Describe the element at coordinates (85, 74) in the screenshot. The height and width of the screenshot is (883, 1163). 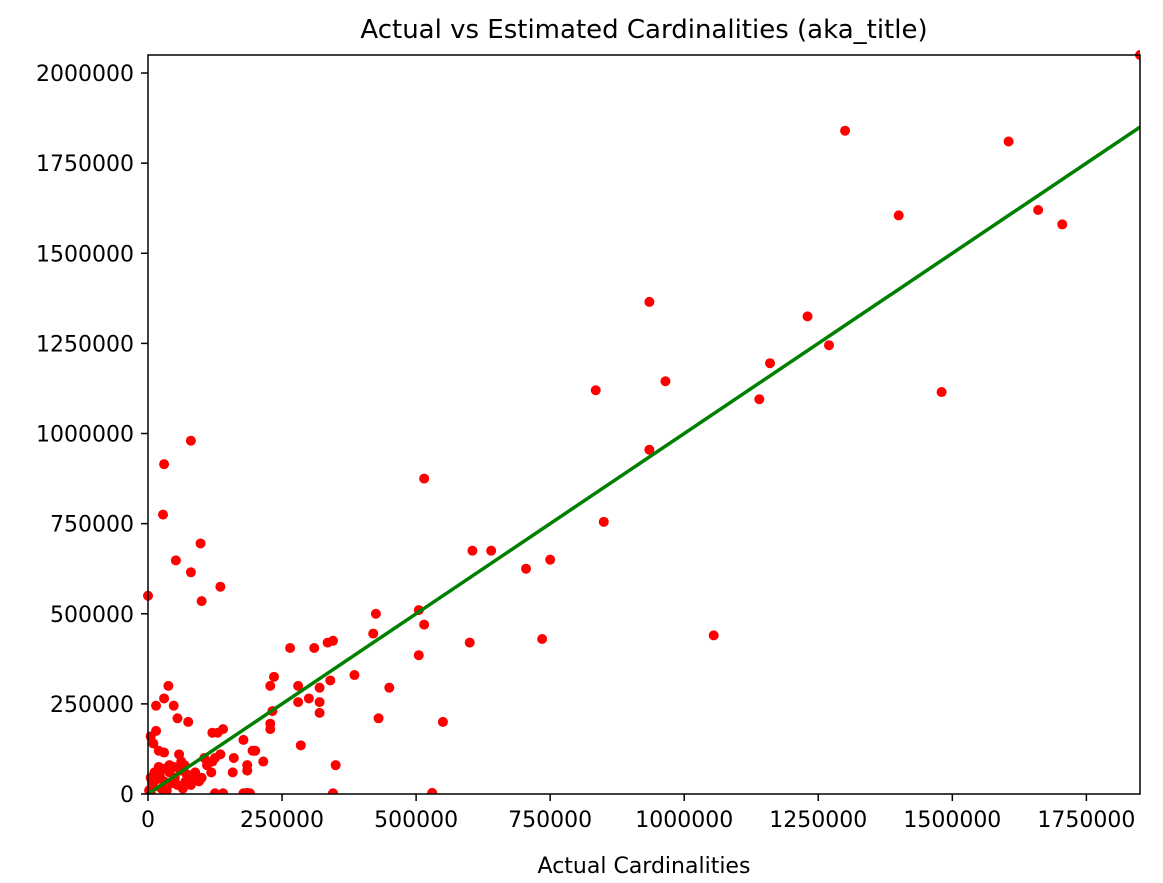
I see `y-tick-label: 2000000` at that location.